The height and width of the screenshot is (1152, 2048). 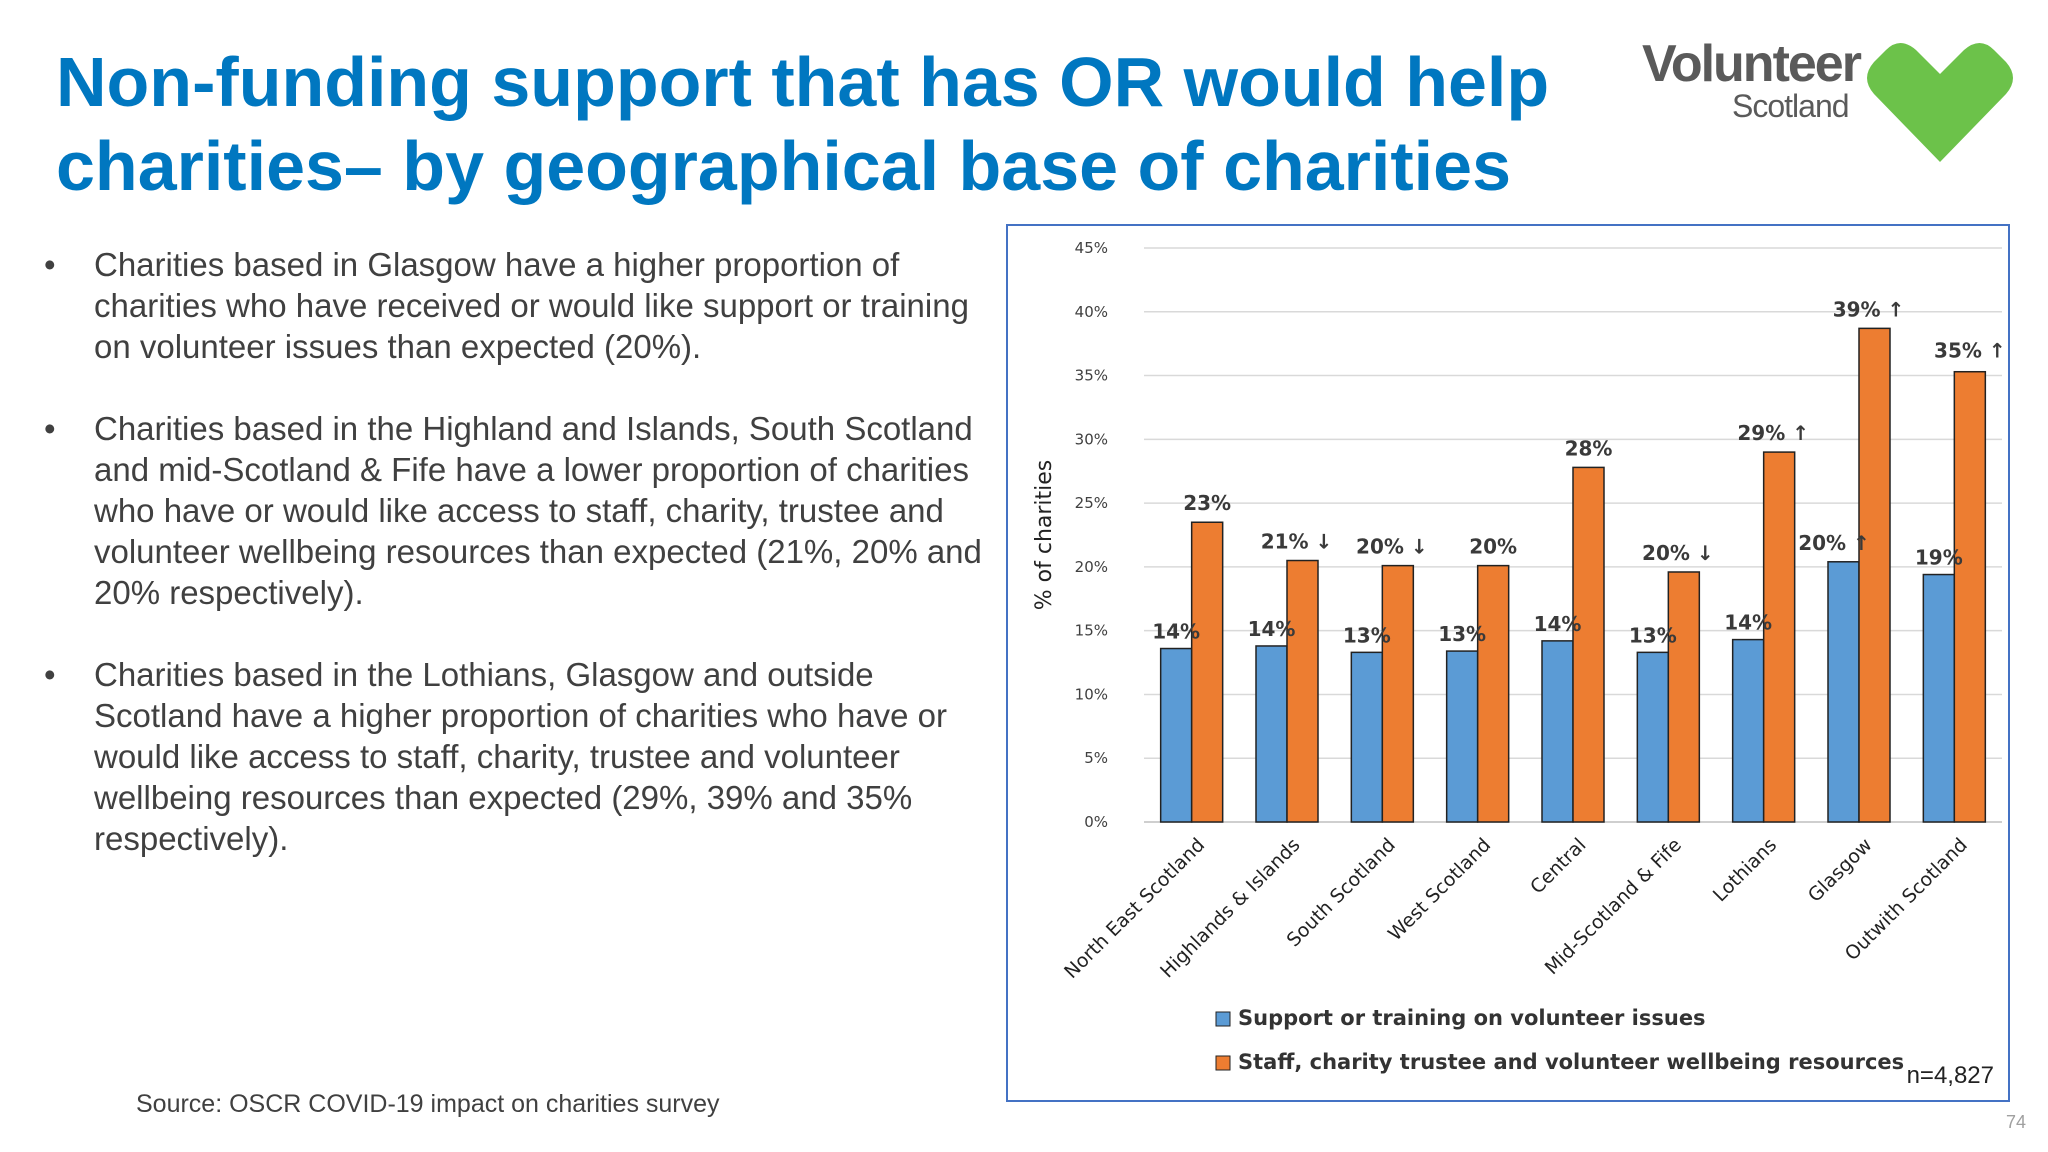 I want to click on heart-icon, so click(x=1940, y=102).